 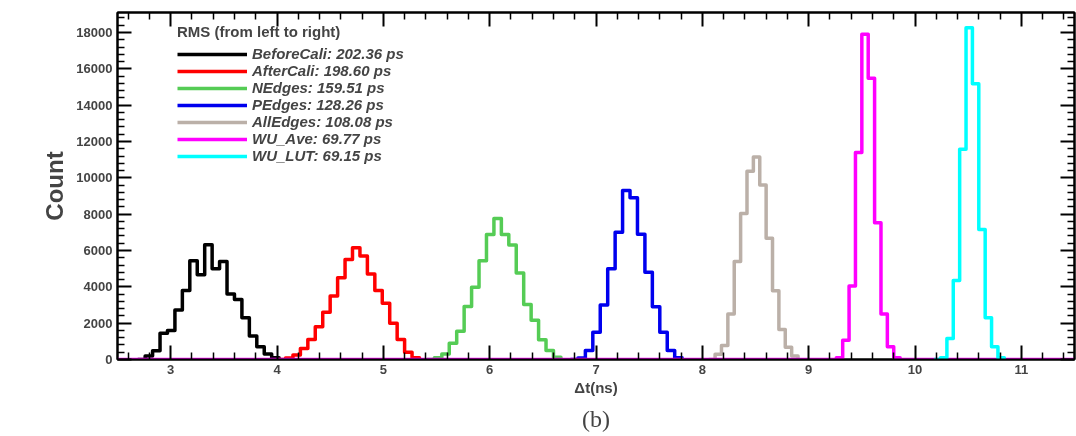 I want to click on text: (b), so click(x=596, y=418).